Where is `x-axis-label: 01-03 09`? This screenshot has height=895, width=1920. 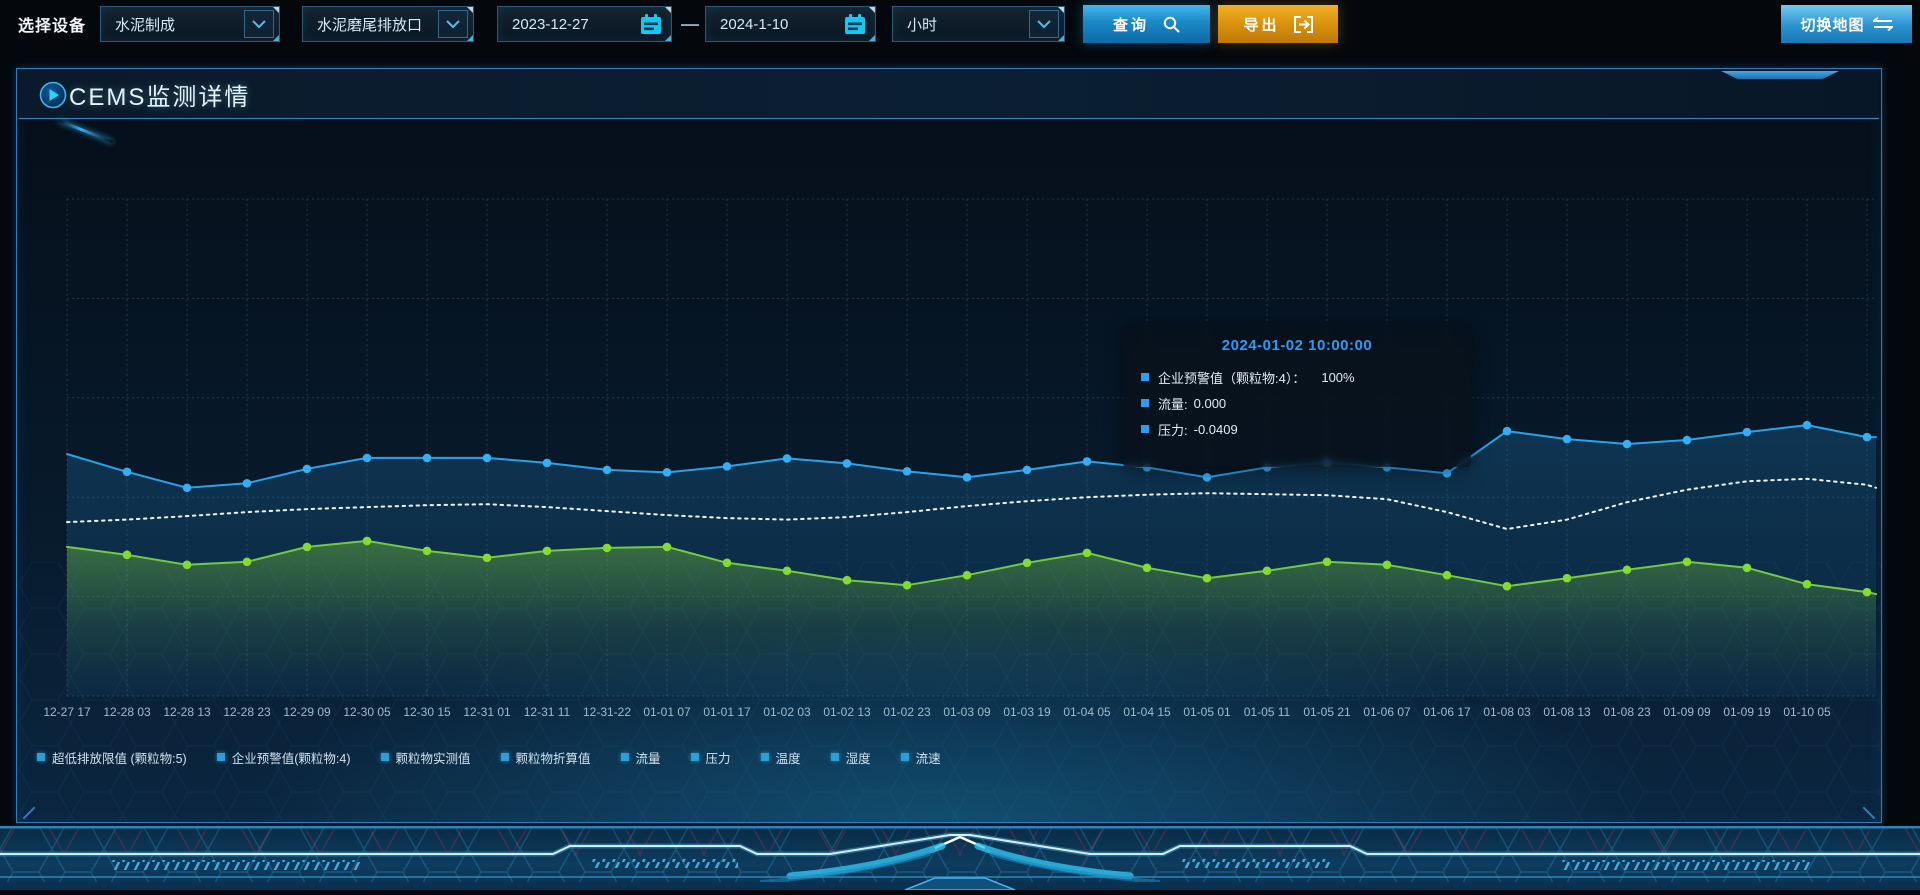
x-axis-label: 01-03 09 is located at coordinates (967, 712).